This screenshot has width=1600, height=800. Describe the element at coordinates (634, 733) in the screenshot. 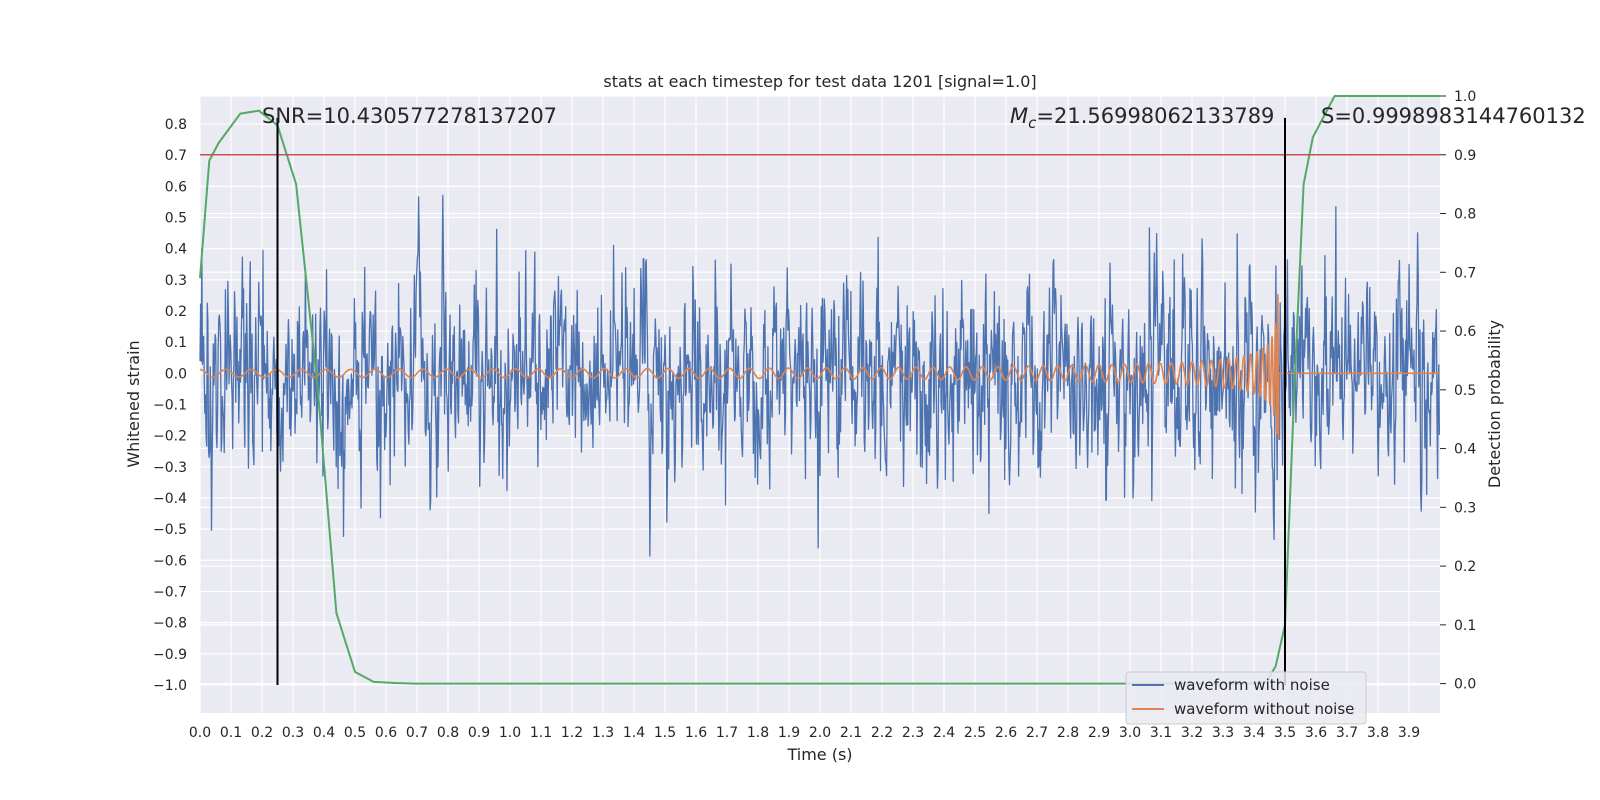

I see `x-tick-label: 1.4` at that location.